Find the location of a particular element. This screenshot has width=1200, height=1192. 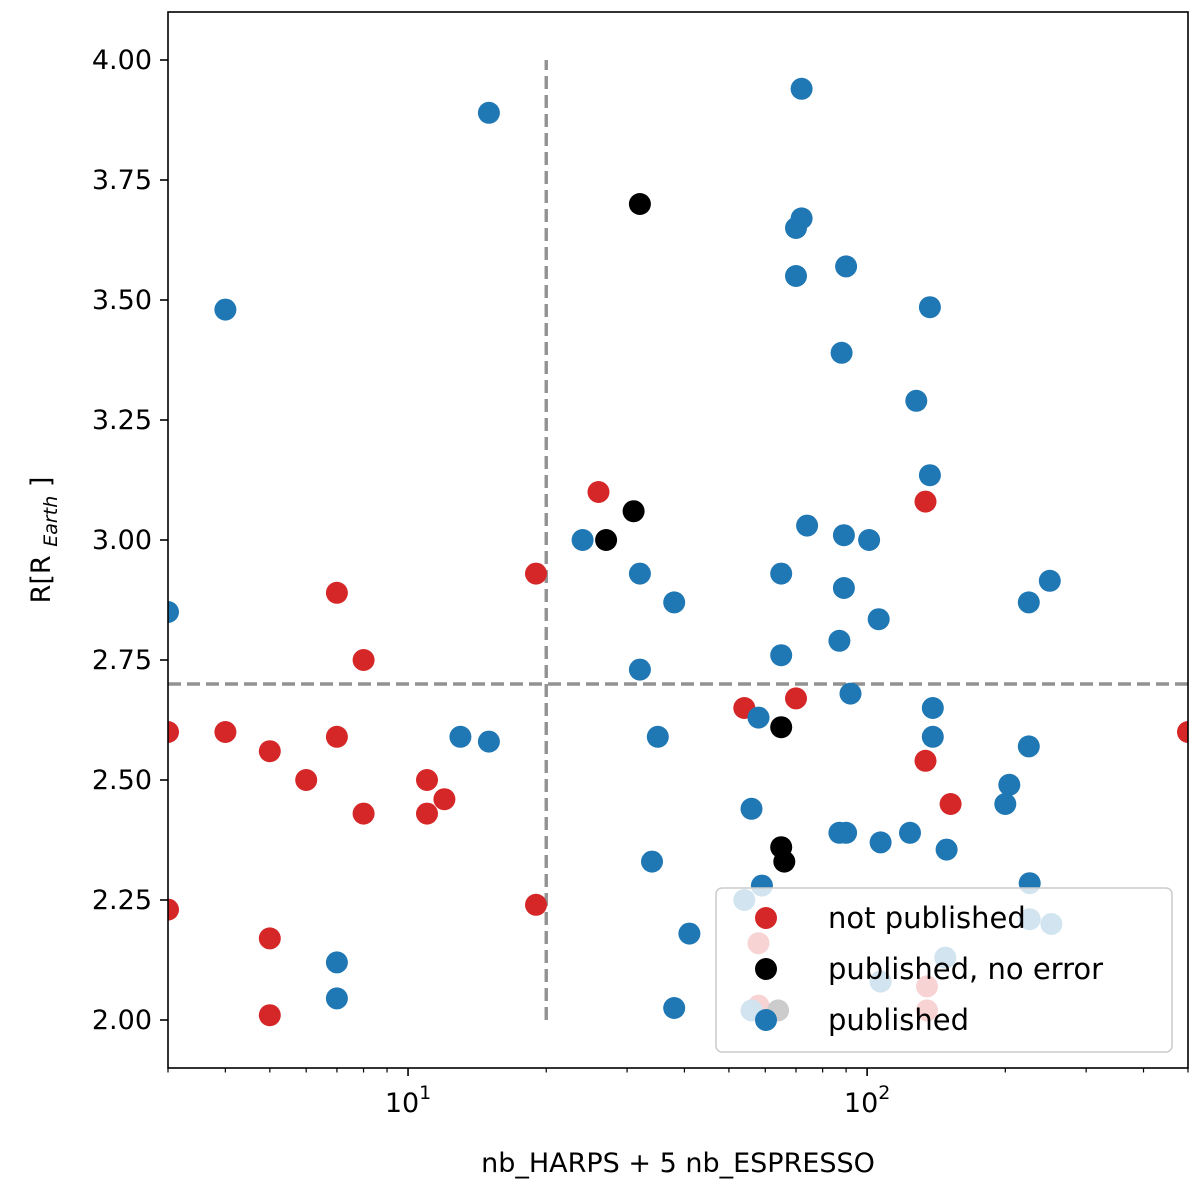

x-tick-label-exponent: 1 is located at coordinates (425, 1093).